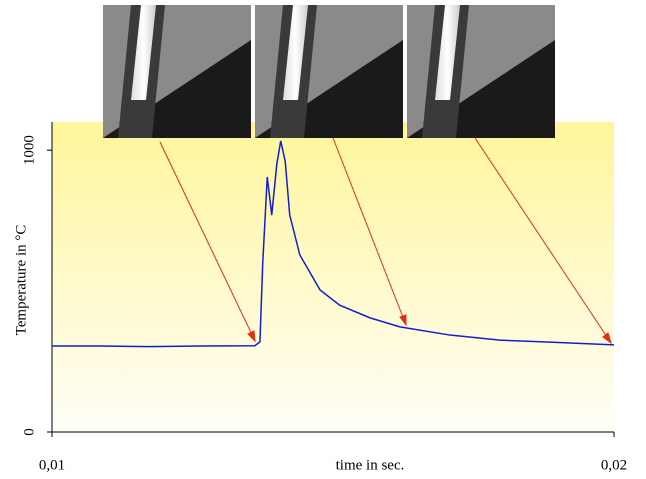 Image resolution: width=646 pixels, height=479 pixels. What do you see at coordinates (21, 280) in the screenshot?
I see `y-axis-label: Temperature in °C` at bounding box center [21, 280].